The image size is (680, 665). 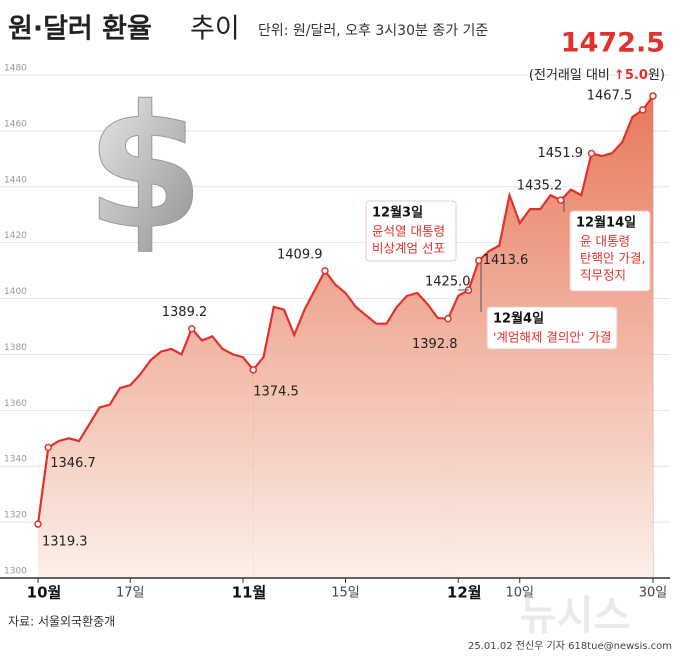 What do you see at coordinates (605, 241) in the screenshot?
I see `callout-line: 윤 대통령` at bounding box center [605, 241].